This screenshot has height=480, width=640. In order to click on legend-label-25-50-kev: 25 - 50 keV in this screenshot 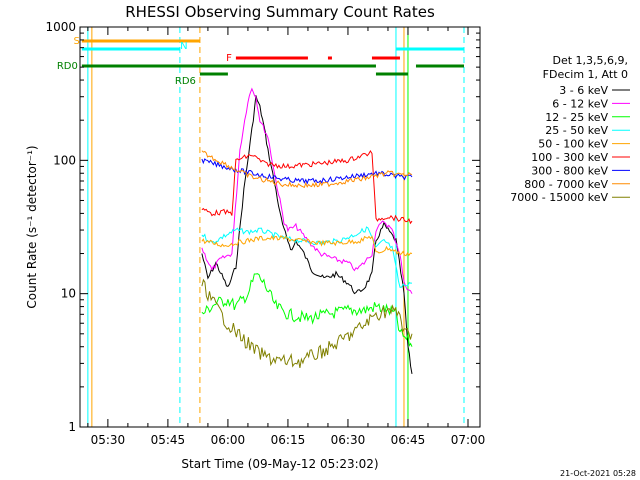, I will do `click(576, 130)`.